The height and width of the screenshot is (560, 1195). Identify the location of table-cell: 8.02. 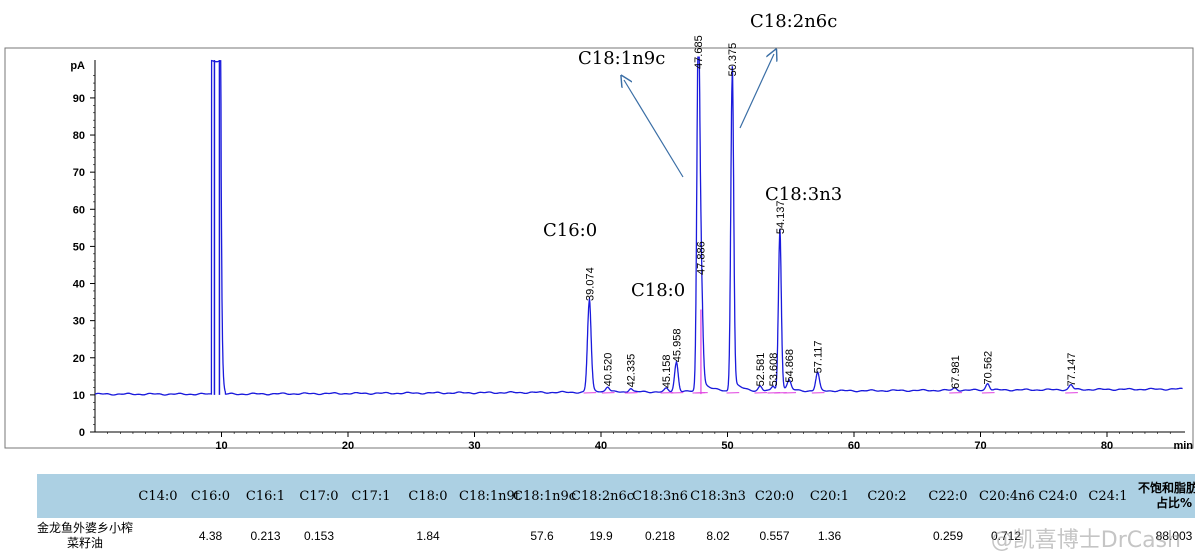
(718, 536).